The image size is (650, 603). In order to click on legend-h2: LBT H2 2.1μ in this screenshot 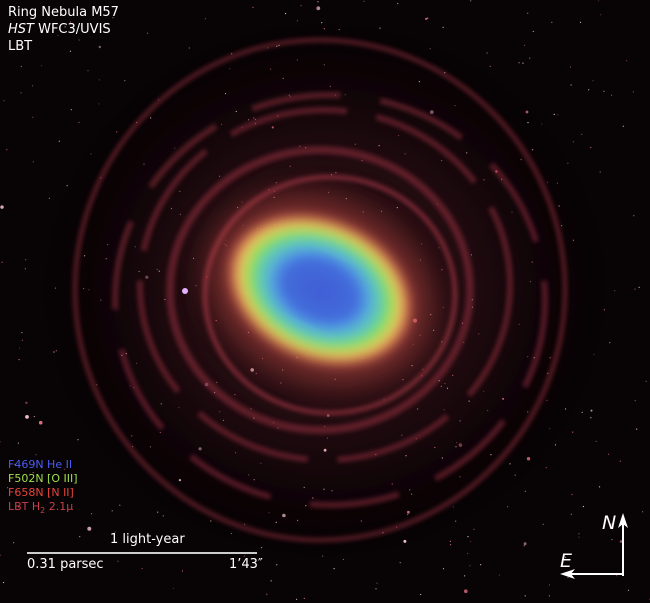, I will do `click(43, 509)`.